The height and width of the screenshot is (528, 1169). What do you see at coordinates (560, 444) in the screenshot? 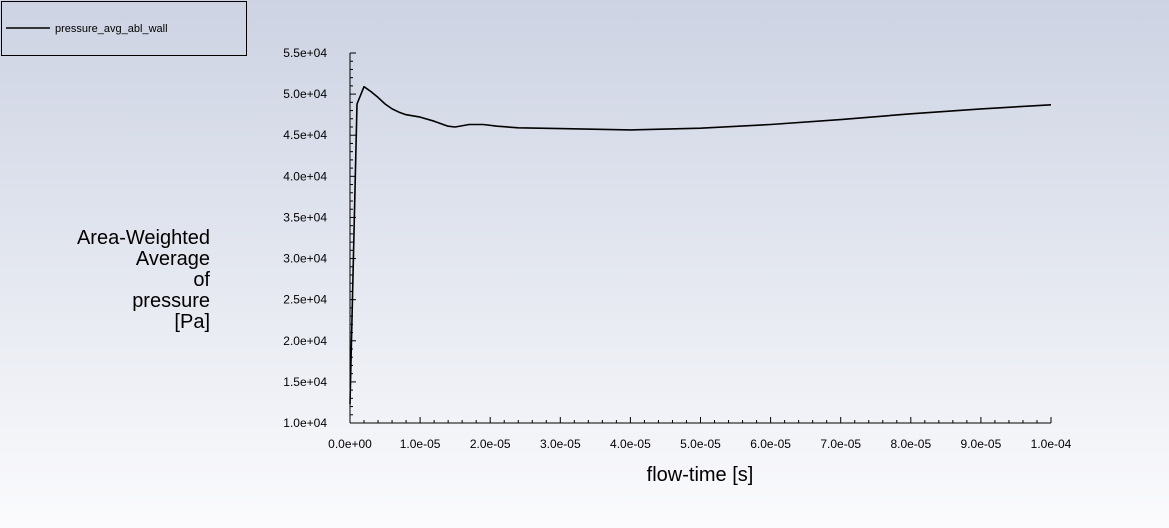
I see `x-tick-label: 3.0e-05` at bounding box center [560, 444].